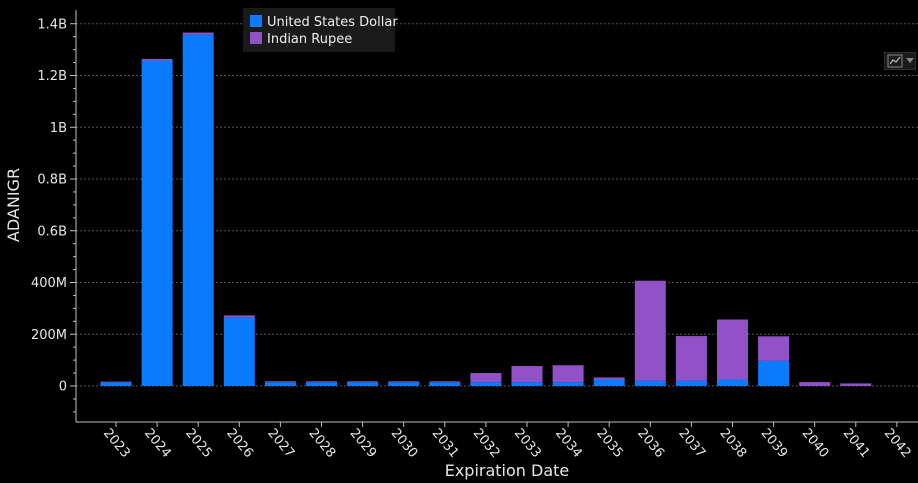 This screenshot has width=918, height=483. I want to click on y-tick-label: 0.6B, so click(52, 231).